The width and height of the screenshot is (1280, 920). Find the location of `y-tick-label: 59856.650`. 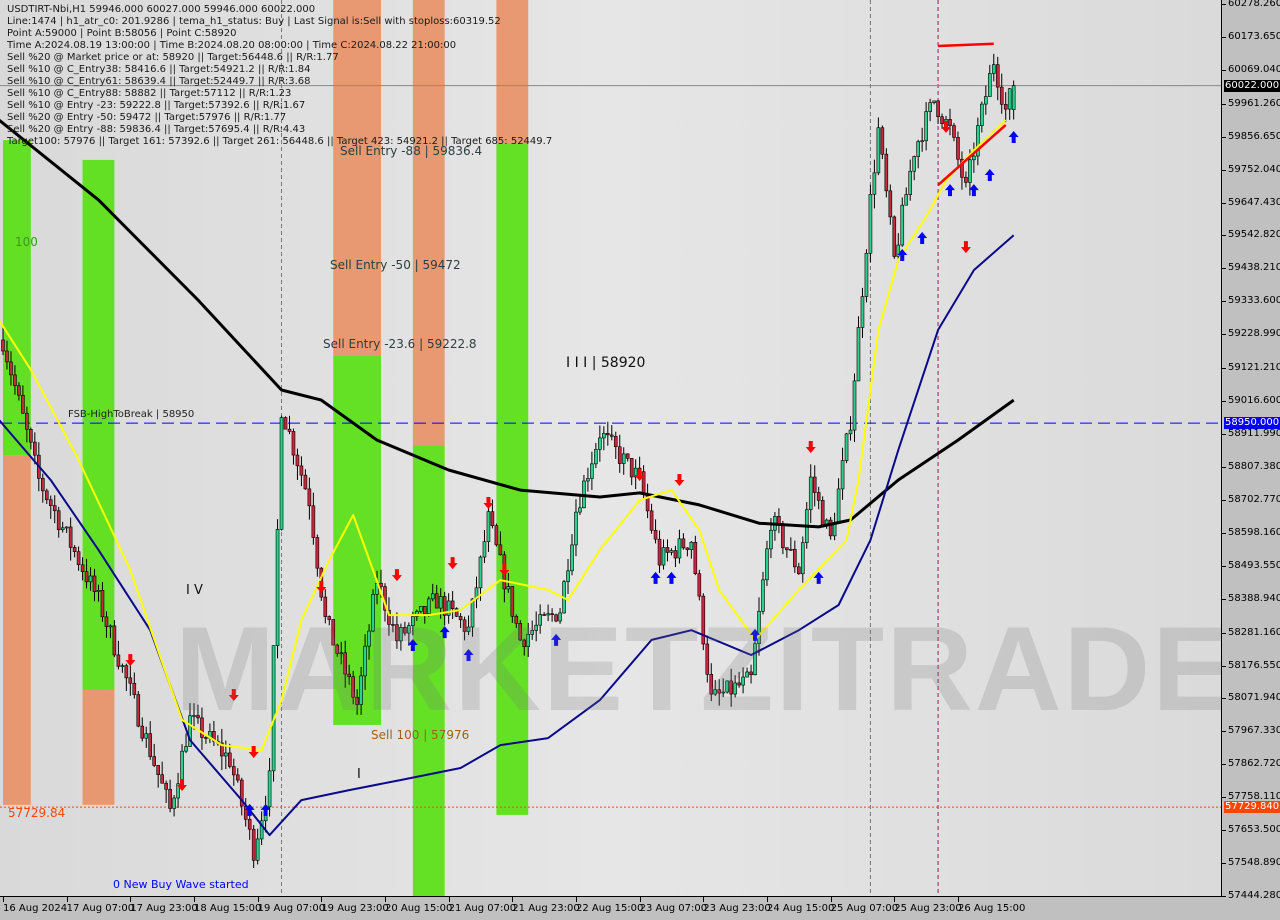

y-tick-label: 59856.650 is located at coordinates (1250, 136).